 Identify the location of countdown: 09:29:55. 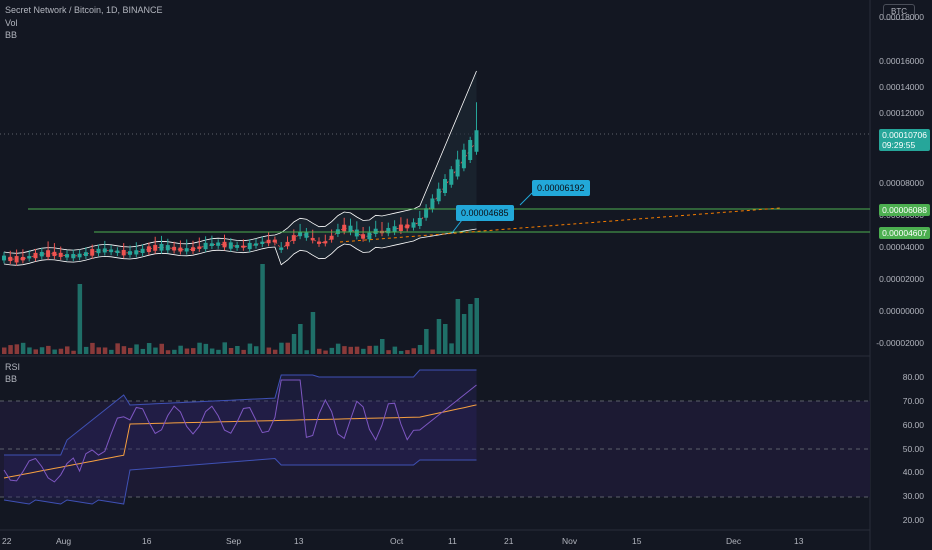
(899, 145).